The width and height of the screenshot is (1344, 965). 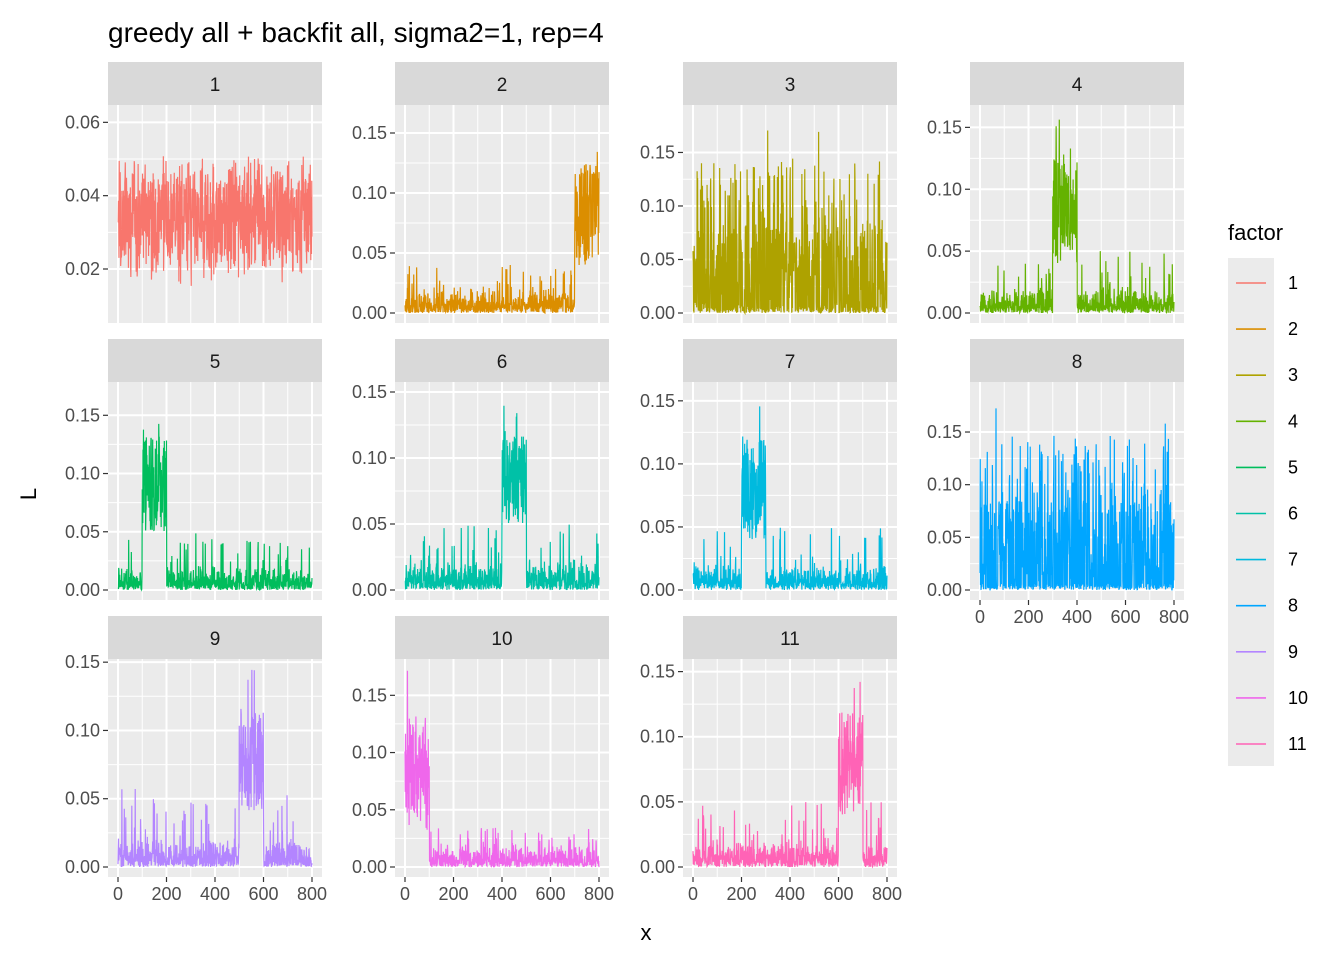 I want to click on facet-panel-9: 9 0.00 0.05 0.10 0.15 0 200 400 600 800, so click(x=196, y=760).